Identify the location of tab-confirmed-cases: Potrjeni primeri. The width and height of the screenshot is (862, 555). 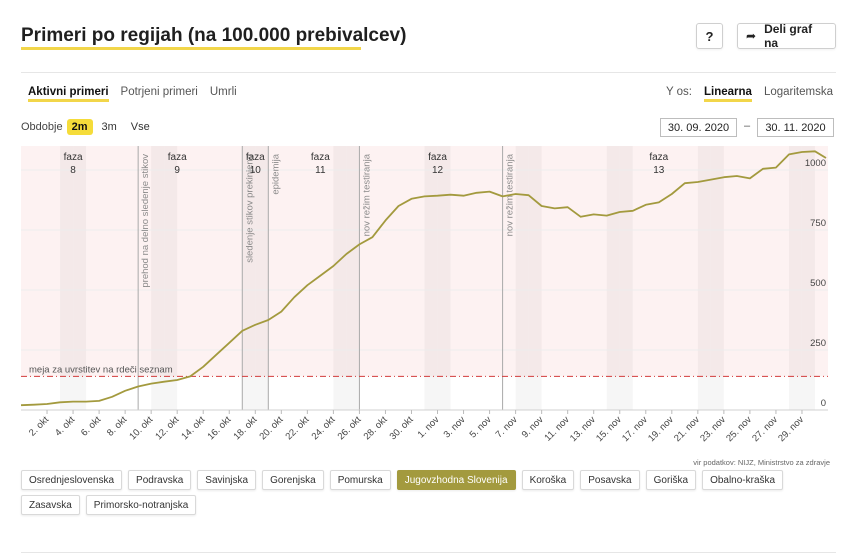
(159, 92).